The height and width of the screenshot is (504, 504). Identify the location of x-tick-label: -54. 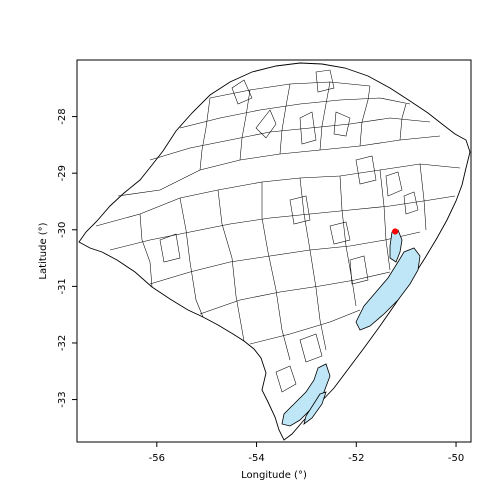
(256, 458).